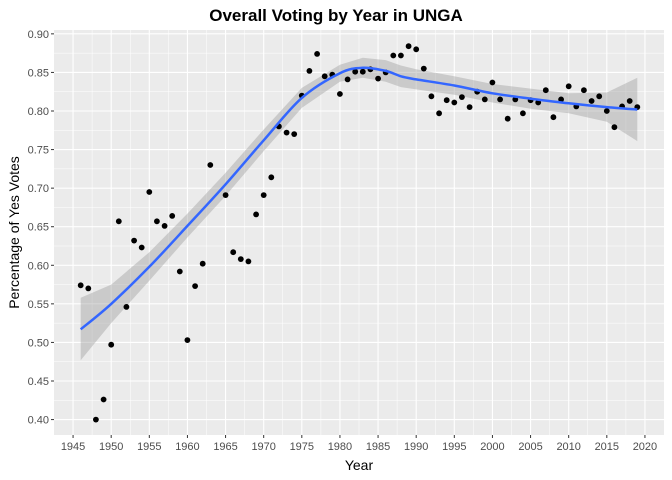 This screenshot has width=672, height=480. What do you see at coordinates (14, 232) in the screenshot?
I see `y-axis-title: Percentage of Yes Votes` at bounding box center [14, 232].